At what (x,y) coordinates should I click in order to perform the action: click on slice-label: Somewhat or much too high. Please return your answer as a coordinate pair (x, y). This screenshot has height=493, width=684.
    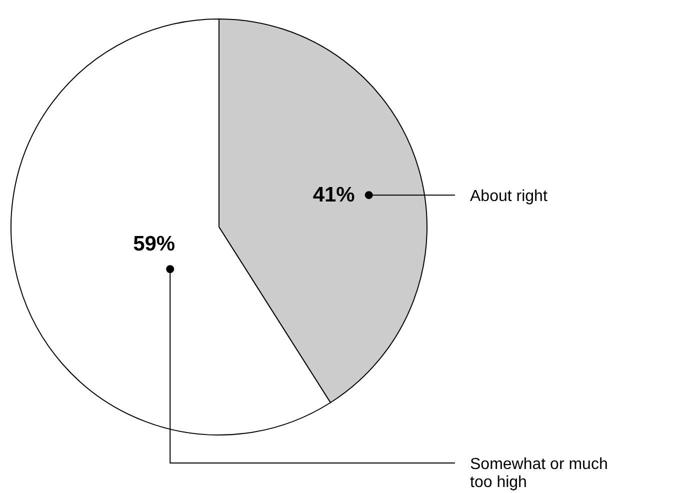
    Looking at the image, I should click on (539, 473).